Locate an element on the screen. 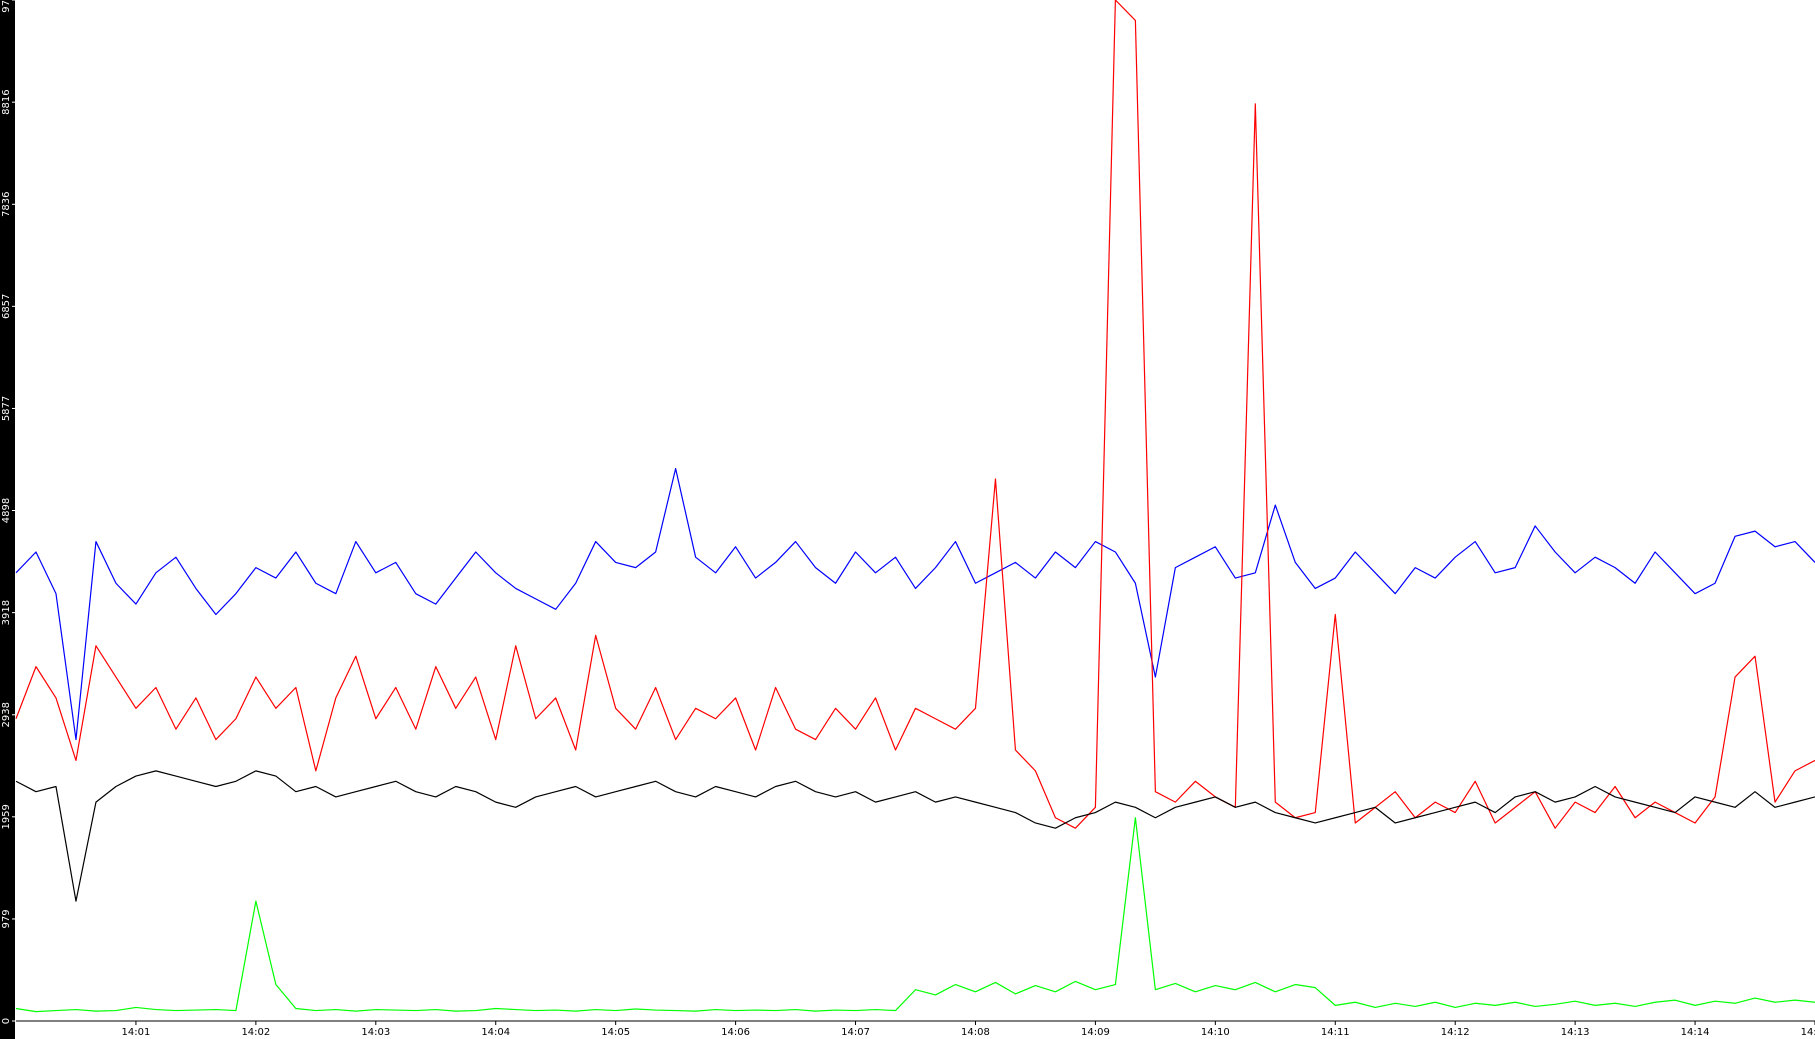  y-tick-label: 9796 is located at coordinates (6, 6).